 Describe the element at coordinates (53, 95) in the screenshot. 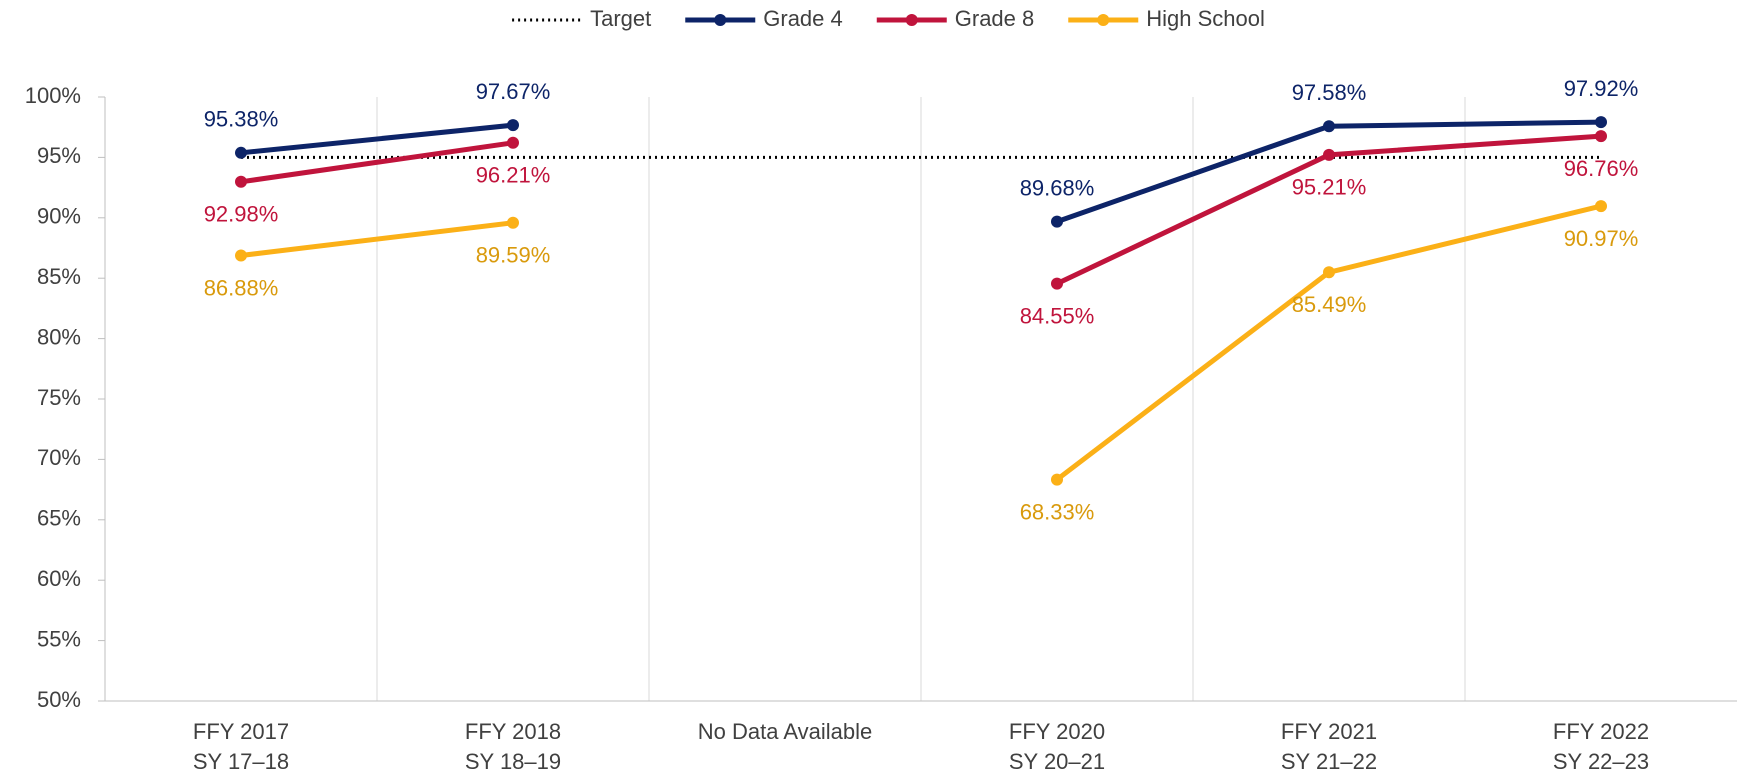

I see `y-tick-label: 100%` at that location.